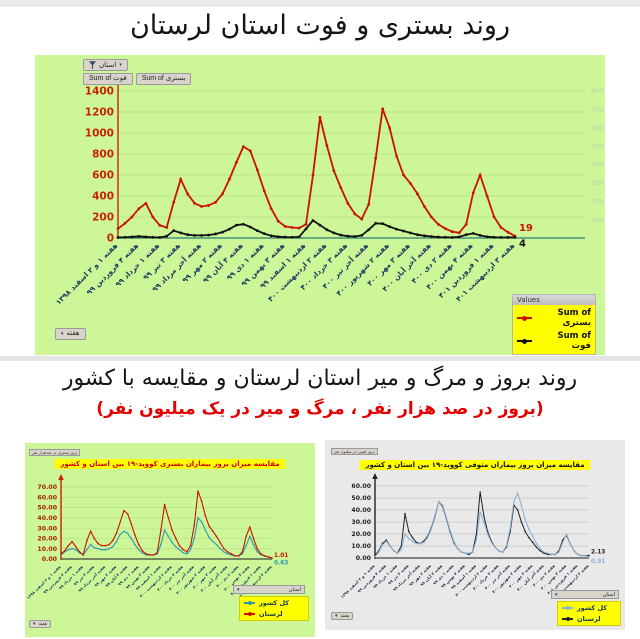 Image resolution: width=640 pixels, height=639 pixels. I want to click on page-title: روند بستری و فوت استان لرستان, so click(320, 25).